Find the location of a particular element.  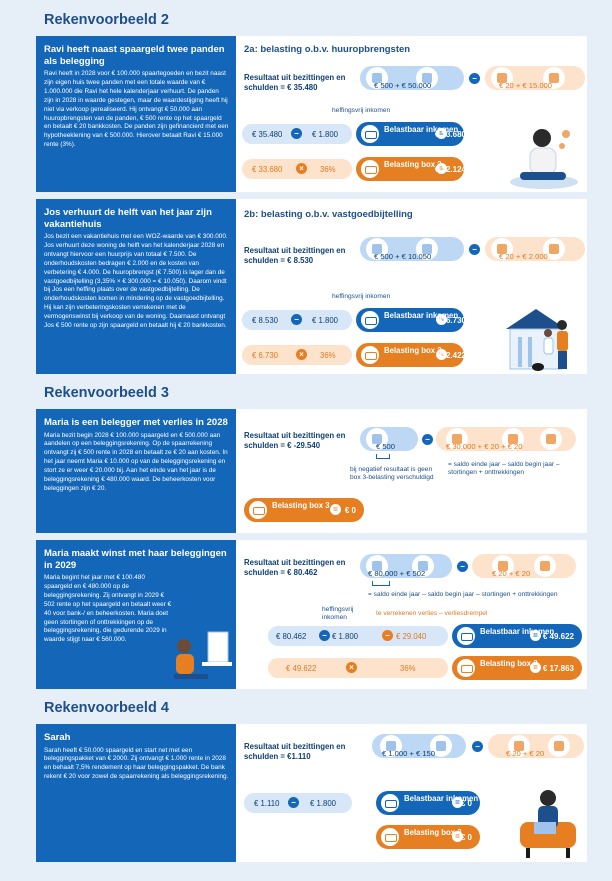

ravi-taxable-amount: € 33.680 is located at coordinates (450, 134).